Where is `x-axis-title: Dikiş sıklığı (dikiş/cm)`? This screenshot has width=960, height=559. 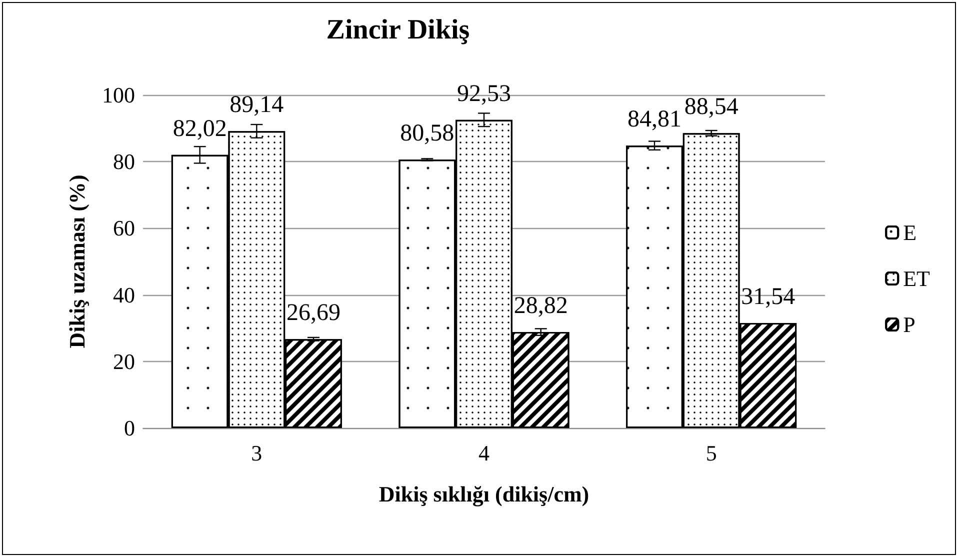
x-axis-title: Dikiş sıklığı (dikiş/cm) is located at coordinates (484, 494).